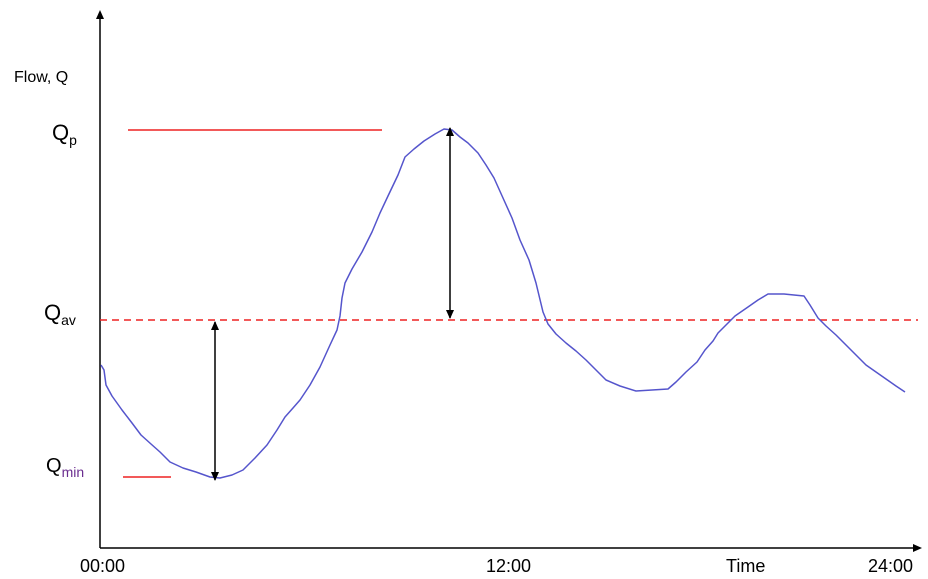 Image resolution: width=928 pixels, height=579 pixels. I want to click on x-axis-label: Time, so click(745, 566).